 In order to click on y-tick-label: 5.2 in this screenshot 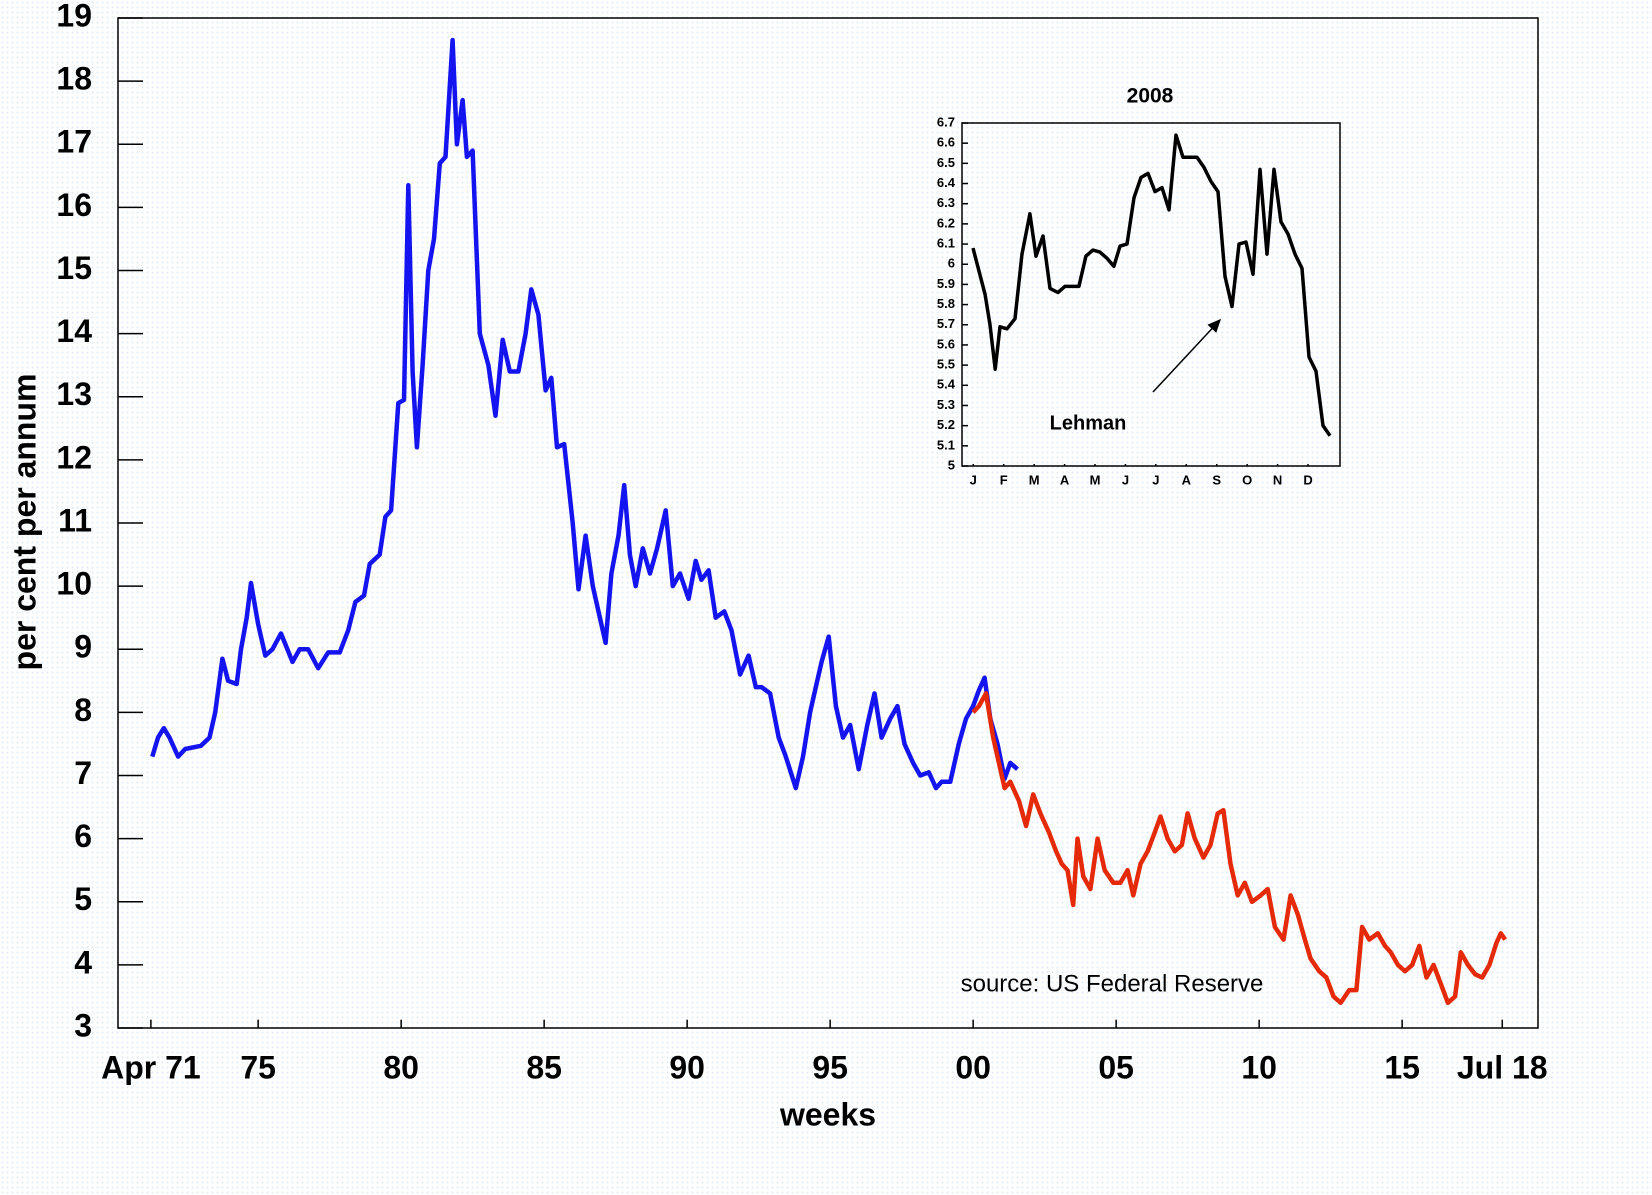, I will do `click(946, 424)`.